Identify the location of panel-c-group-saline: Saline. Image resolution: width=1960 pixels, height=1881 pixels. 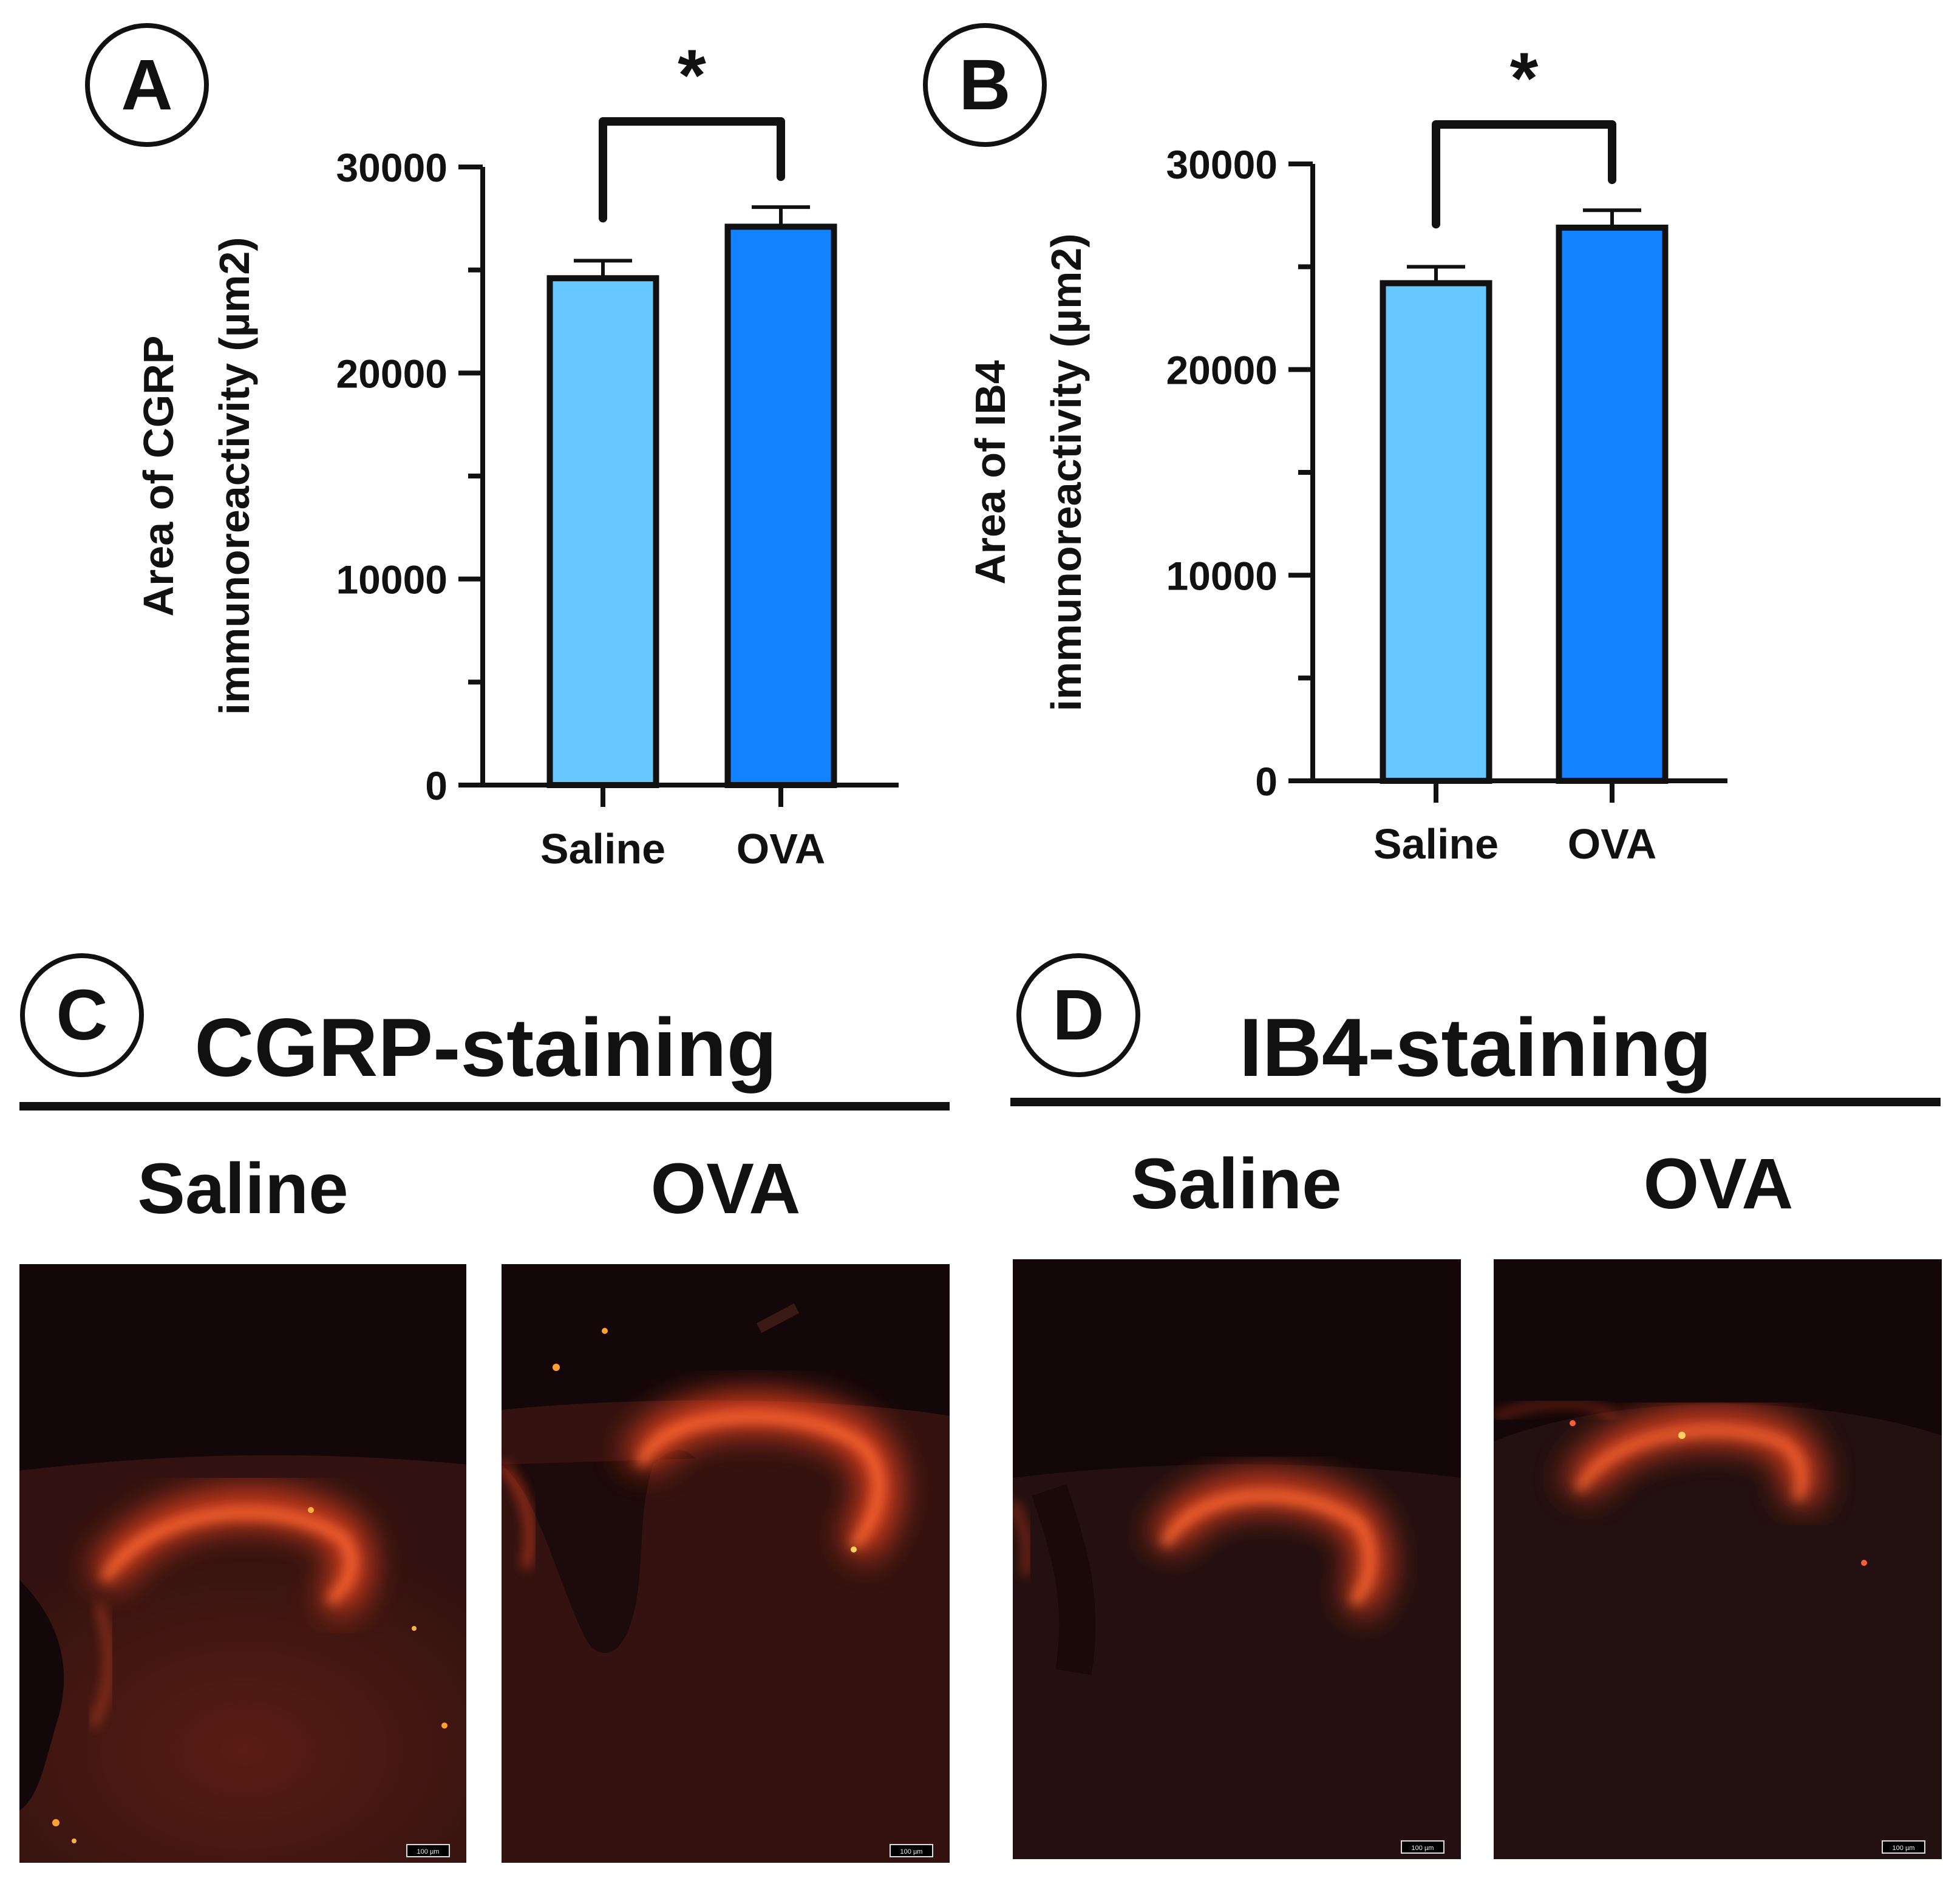
(243, 1189).